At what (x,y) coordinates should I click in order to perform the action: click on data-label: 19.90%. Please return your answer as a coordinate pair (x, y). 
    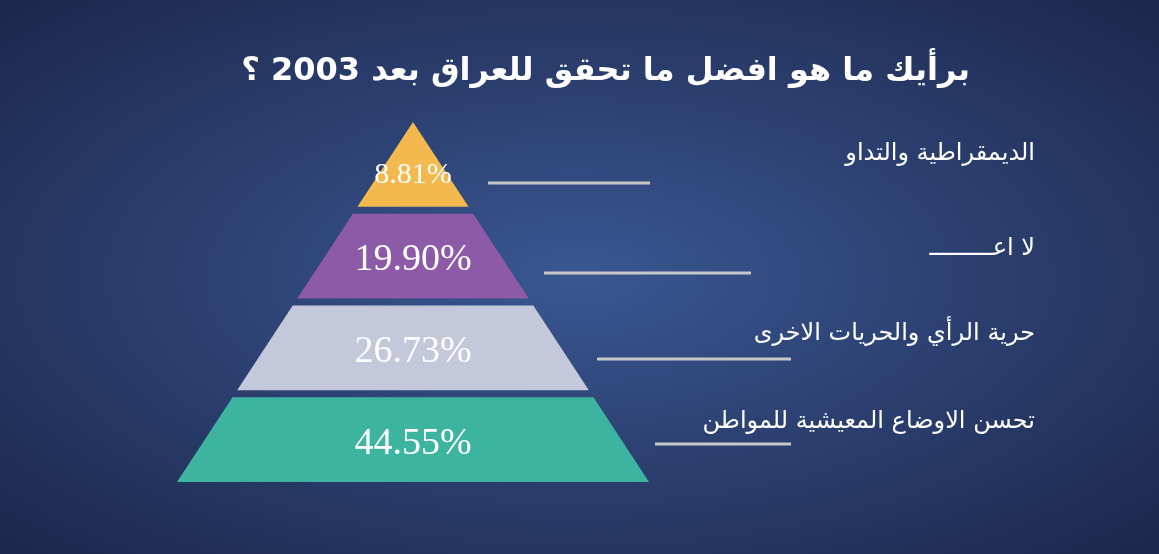
    Looking at the image, I should click on (413, 257).